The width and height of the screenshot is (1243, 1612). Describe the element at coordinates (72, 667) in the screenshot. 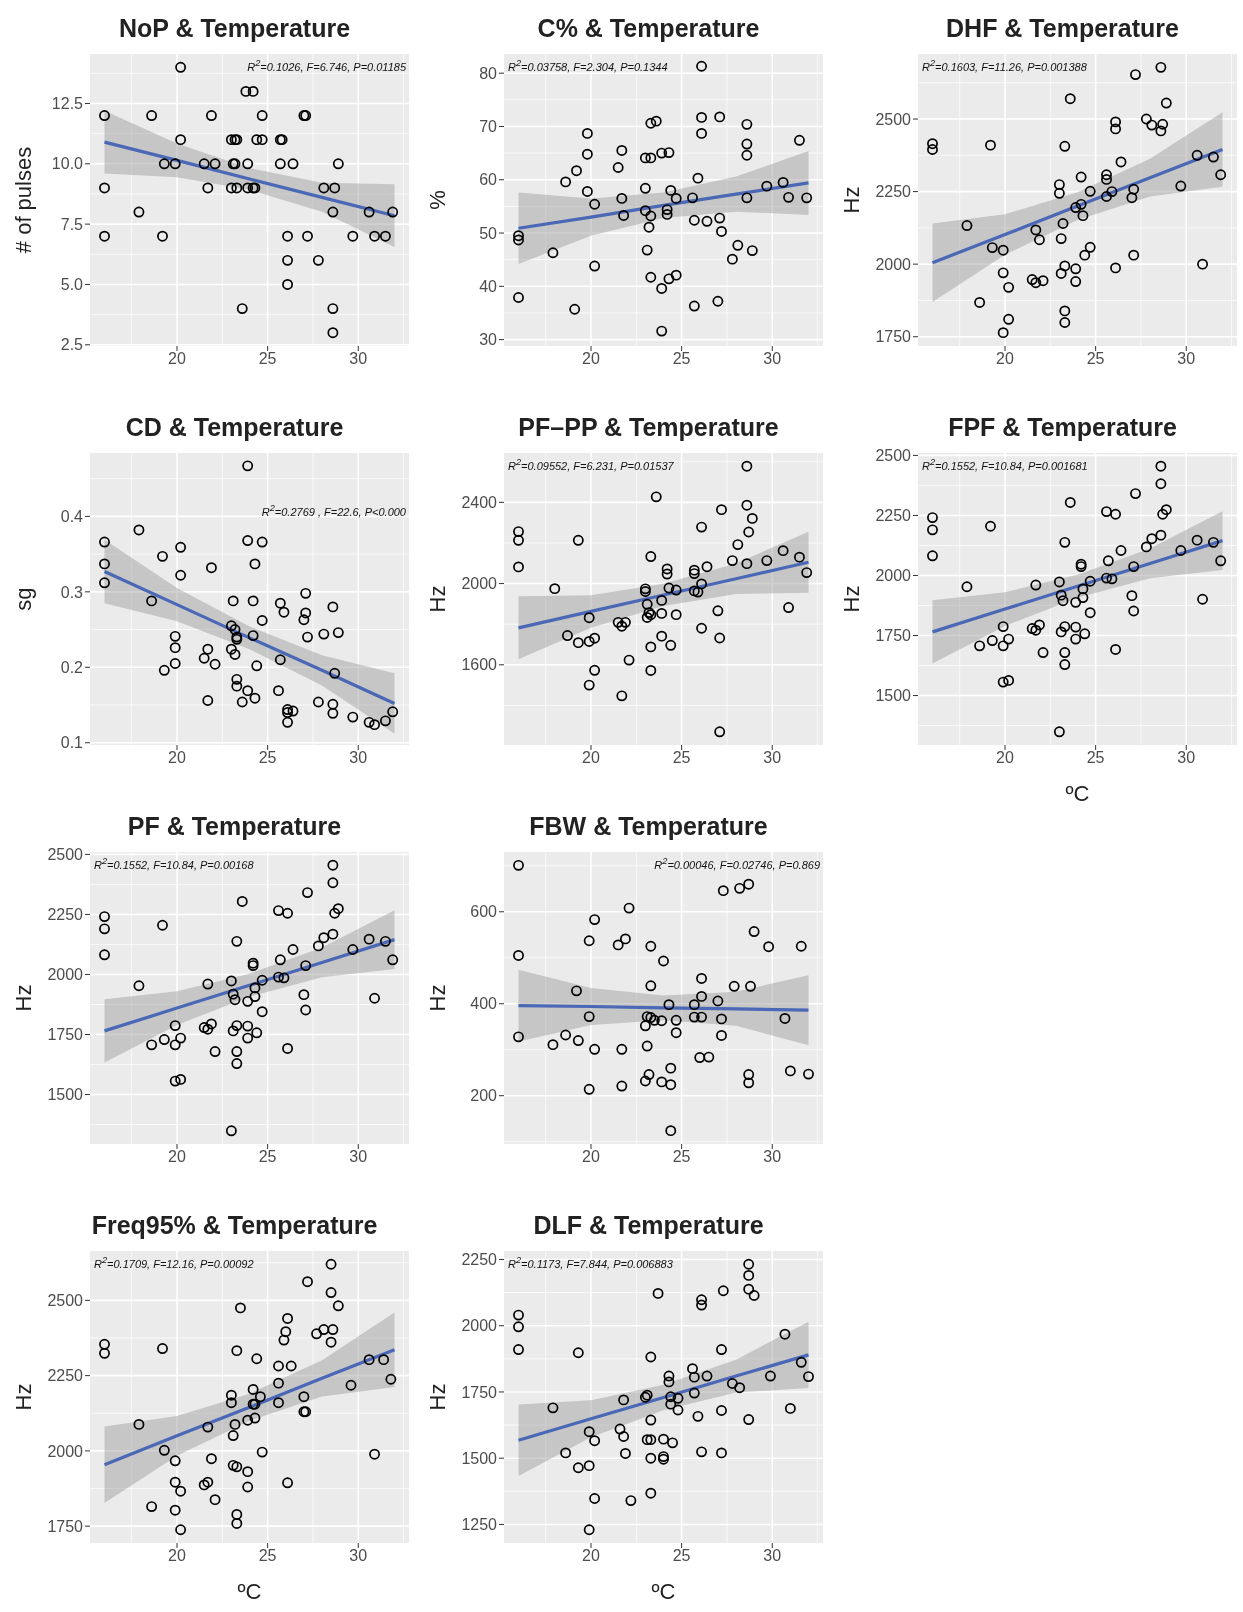

I see `y-tick-label: 0.2` at that location.